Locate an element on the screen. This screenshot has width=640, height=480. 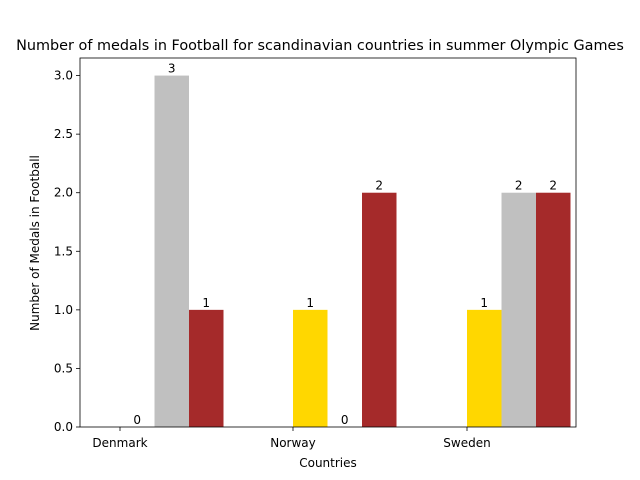
y-tick-label: 1.0 is located at coordinates (63, 310).